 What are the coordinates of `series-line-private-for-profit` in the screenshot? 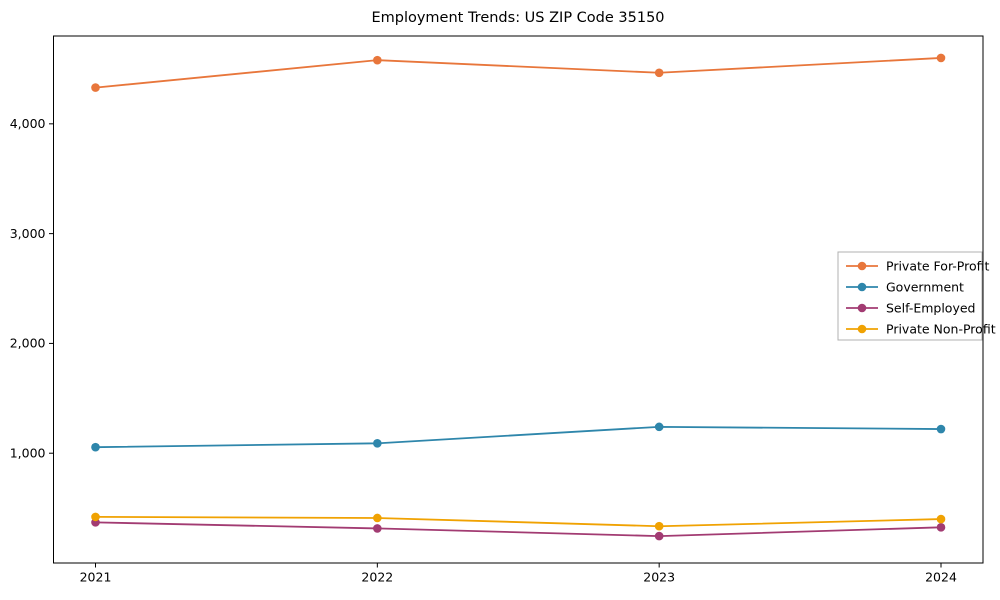 It's located at (518, 73).